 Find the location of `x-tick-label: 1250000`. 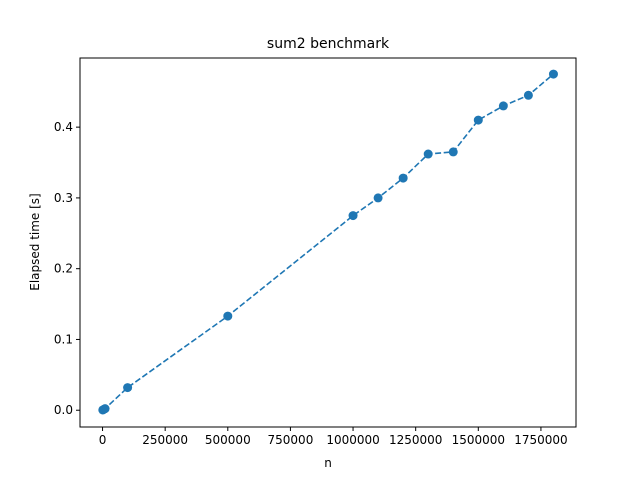

x-tick-label: 1250000 is located at coordinates (415, 440).